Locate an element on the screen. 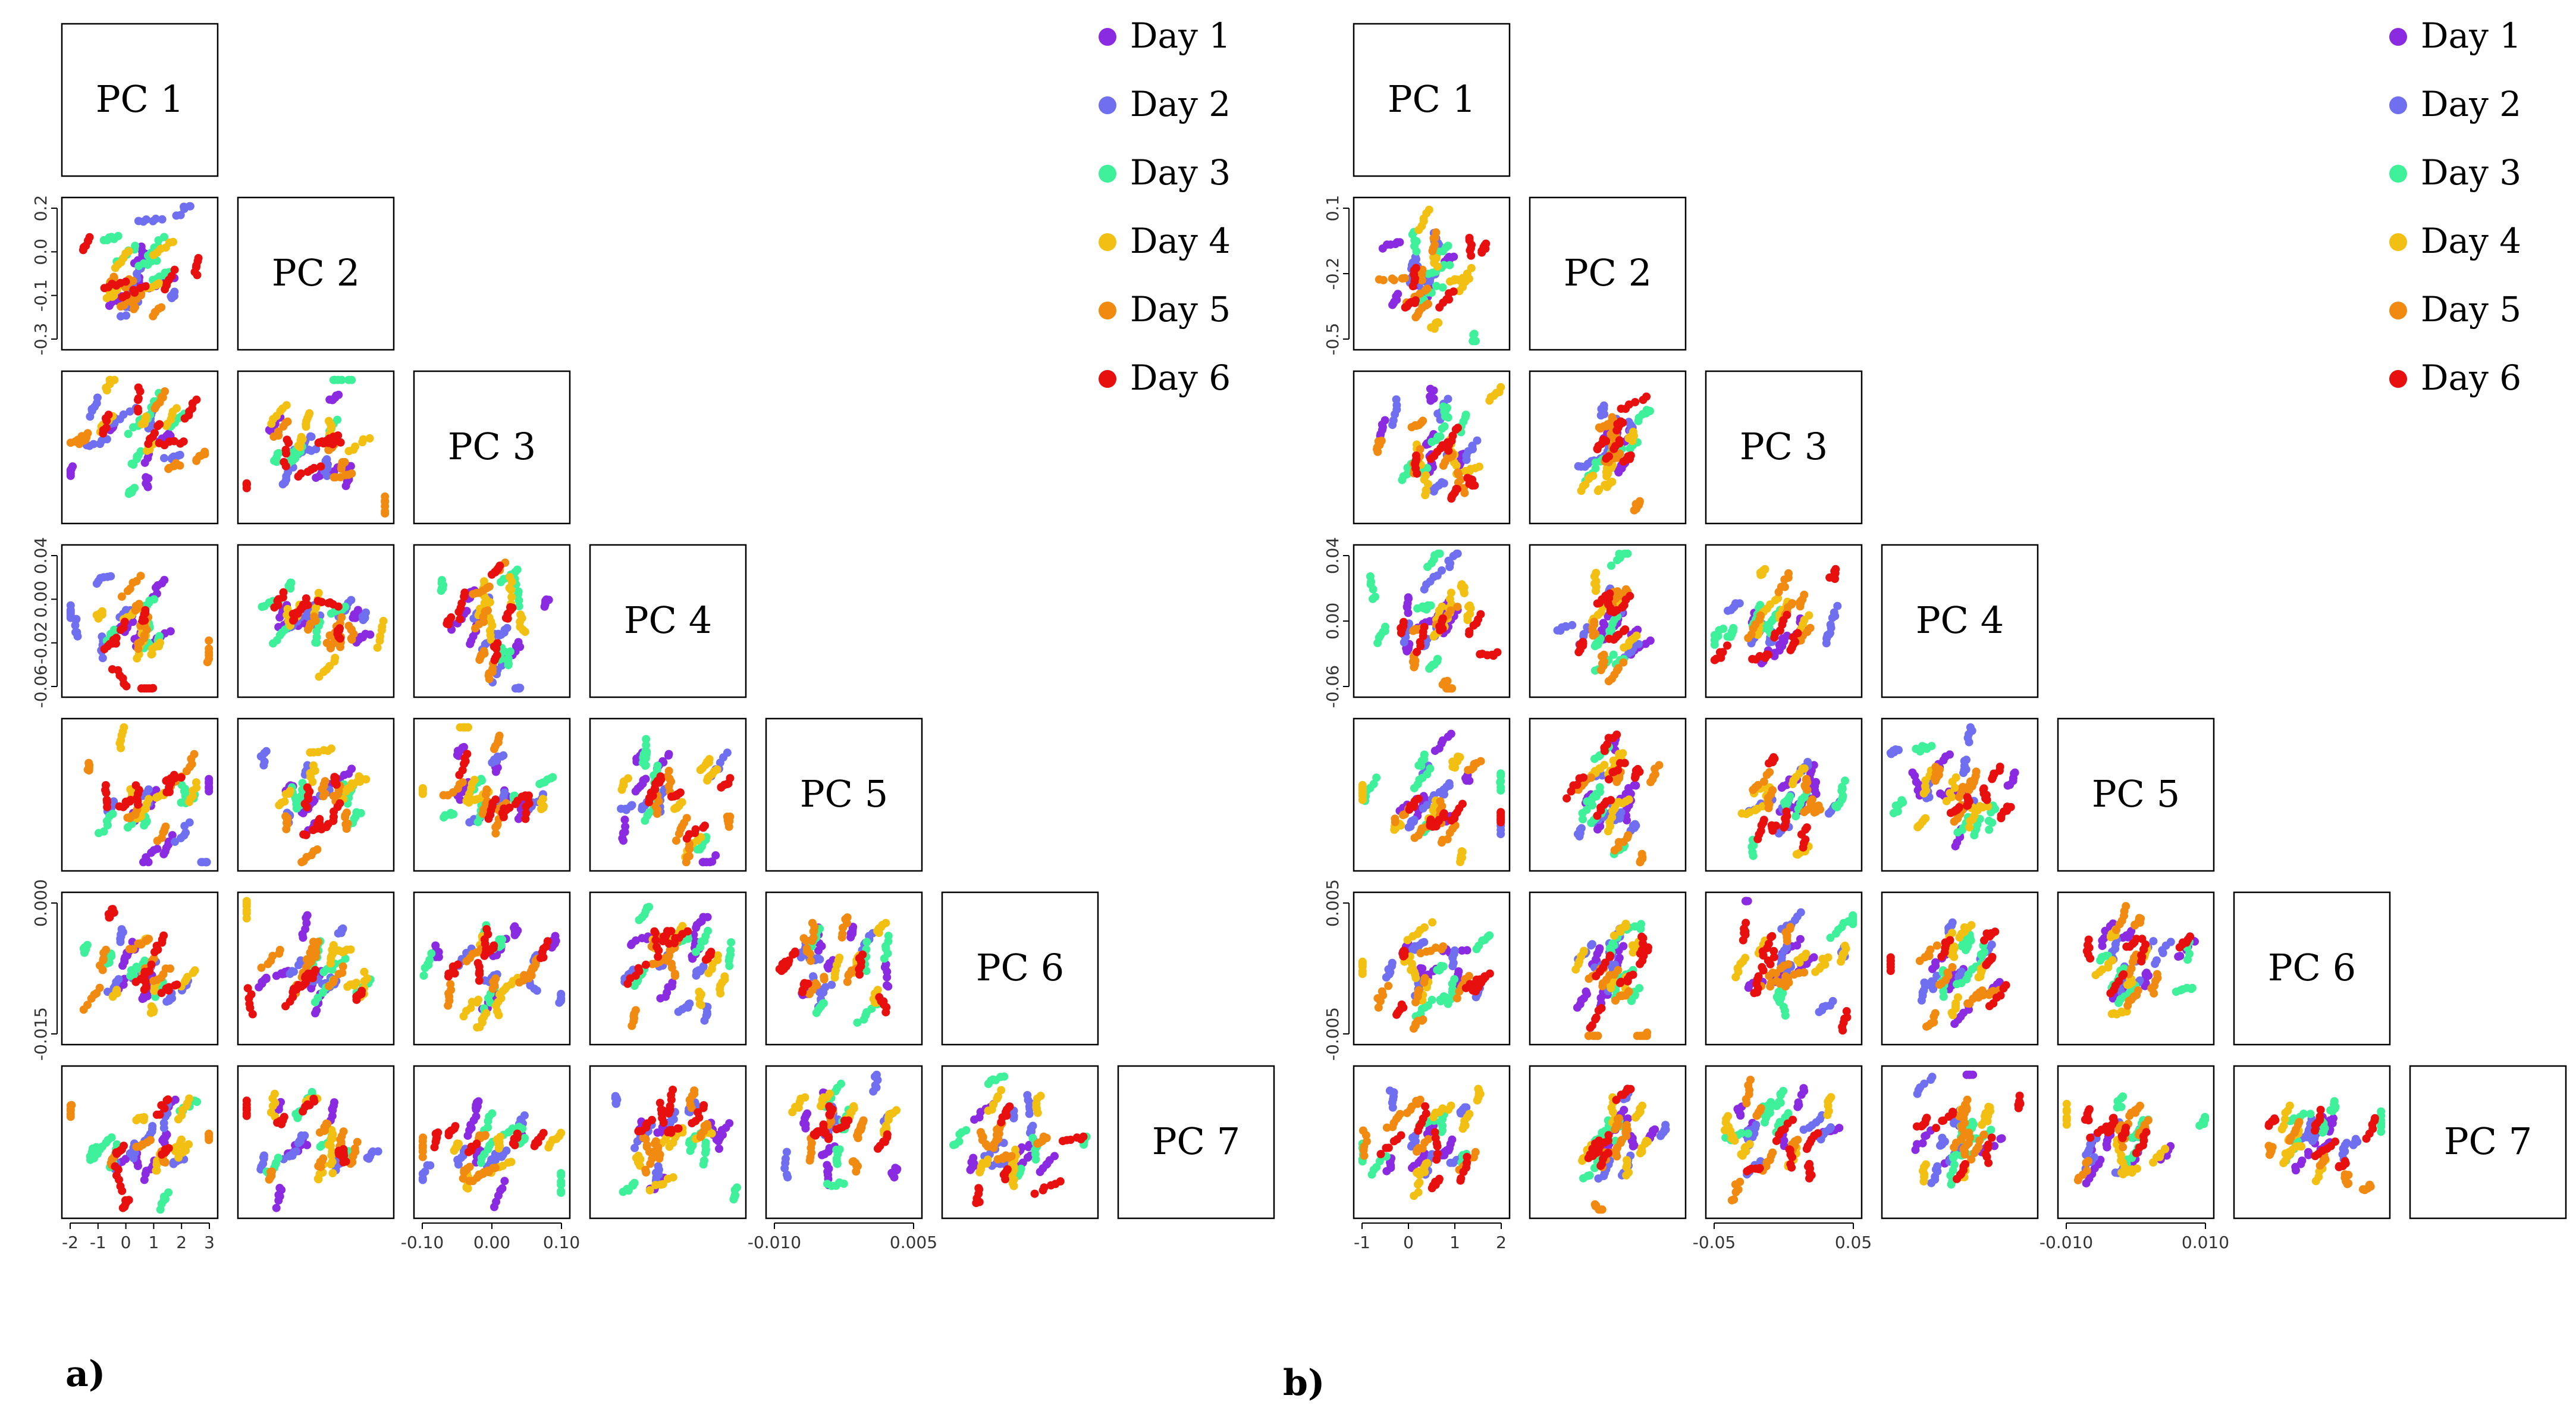  diagonal-variable-label: PC 2 is located at coordinates (1608, 273).